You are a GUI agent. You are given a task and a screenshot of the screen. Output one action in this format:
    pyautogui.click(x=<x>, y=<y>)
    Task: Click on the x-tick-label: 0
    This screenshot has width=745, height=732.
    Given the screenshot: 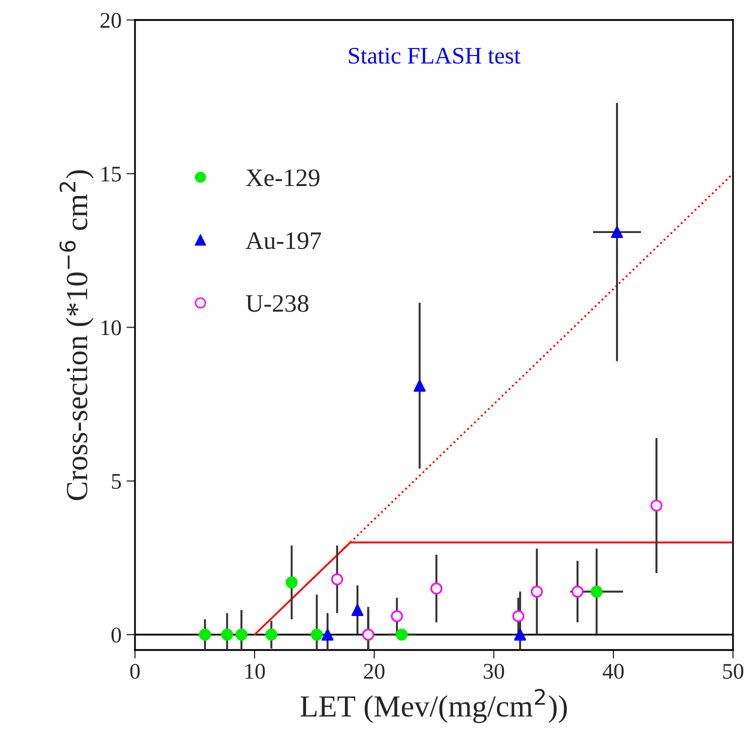 What is the action you would take?
    pyautogui.click(x=135, y=671)
    